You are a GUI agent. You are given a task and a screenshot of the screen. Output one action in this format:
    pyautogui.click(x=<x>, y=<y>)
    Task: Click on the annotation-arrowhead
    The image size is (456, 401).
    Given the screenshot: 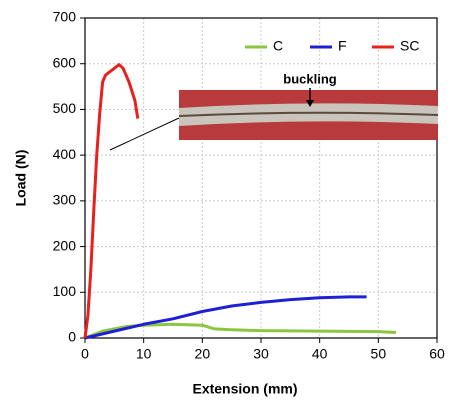 What is the action you would take?
    pyautogui.click(x=310, y=103)
    